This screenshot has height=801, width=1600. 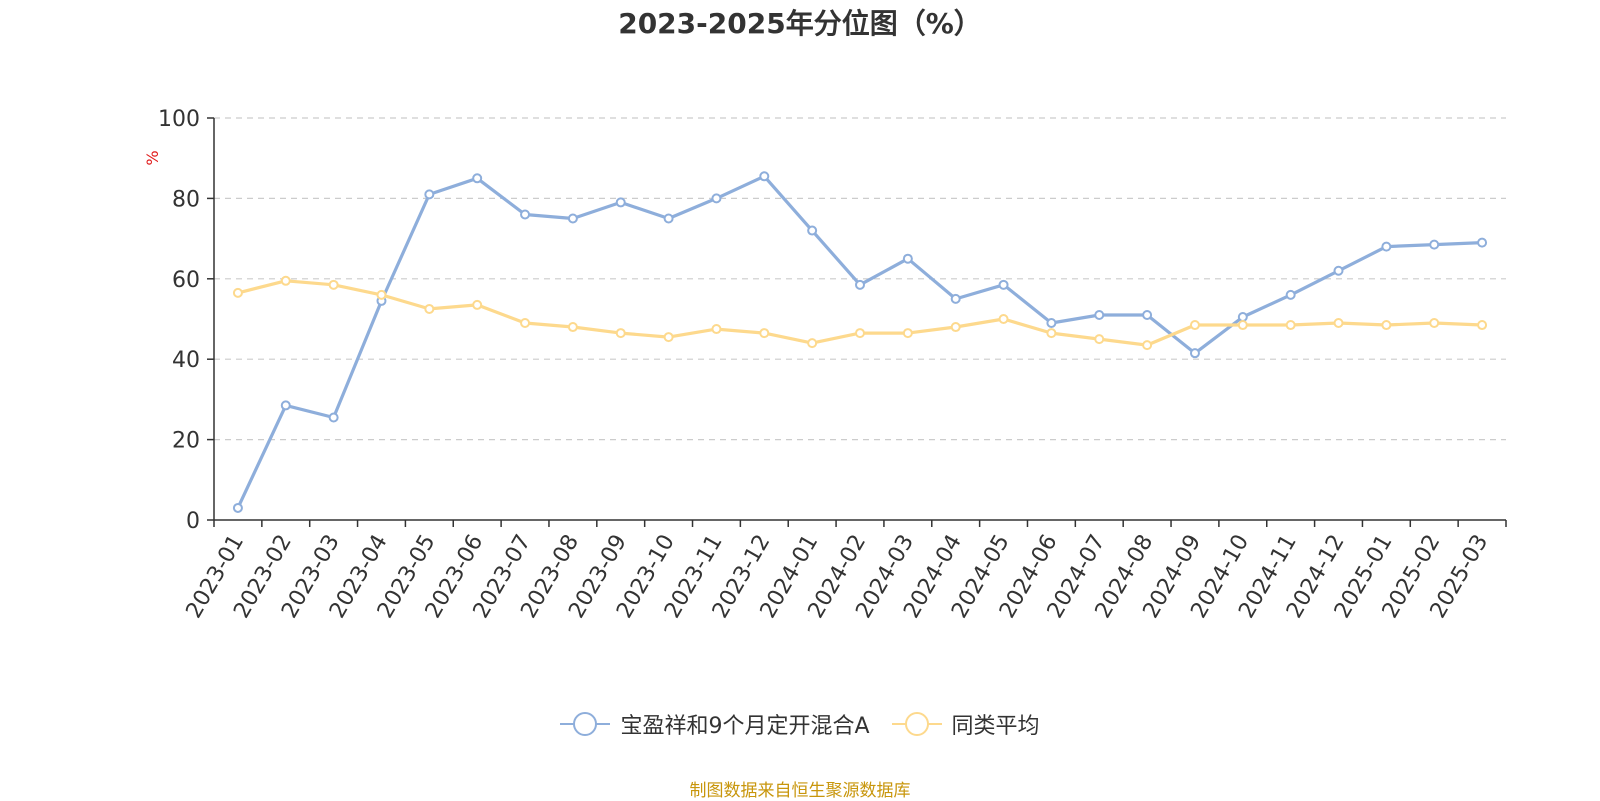 I want to click on y-tick-label: 80, so click(x=186, y=199).